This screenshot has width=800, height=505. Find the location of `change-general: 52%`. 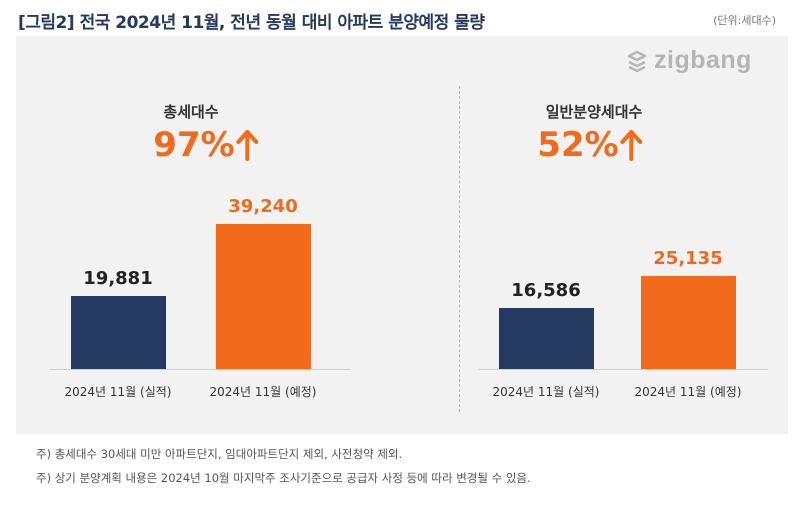

change-general: 52% is located at coordinates (590, 145).